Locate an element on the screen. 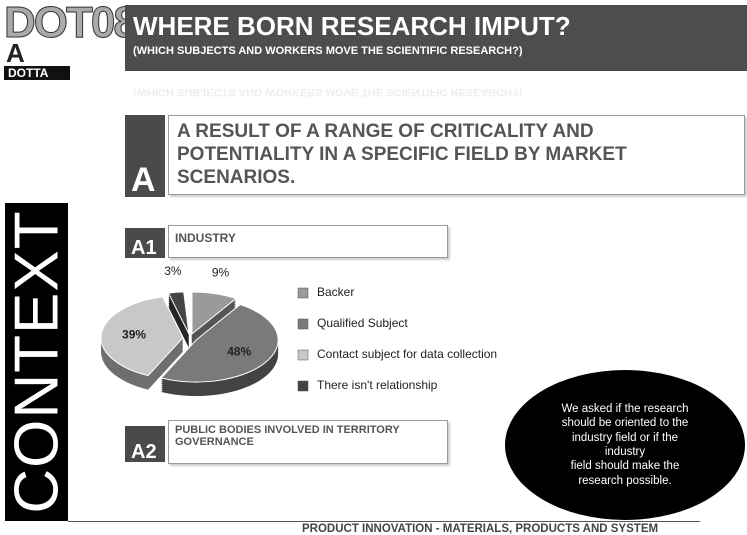  legend-label: Qualified Subject is located at coordinates (362, 323).